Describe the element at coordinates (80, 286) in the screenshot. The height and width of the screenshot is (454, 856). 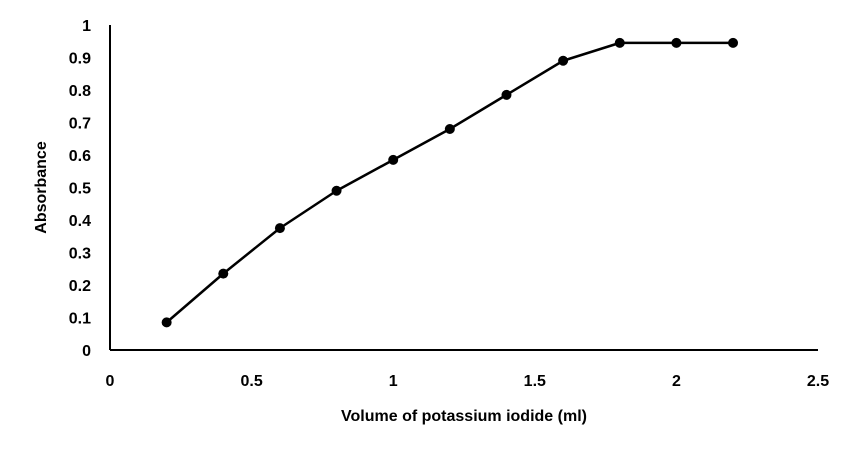
I see `y-tick-label: 0.2` at that location.